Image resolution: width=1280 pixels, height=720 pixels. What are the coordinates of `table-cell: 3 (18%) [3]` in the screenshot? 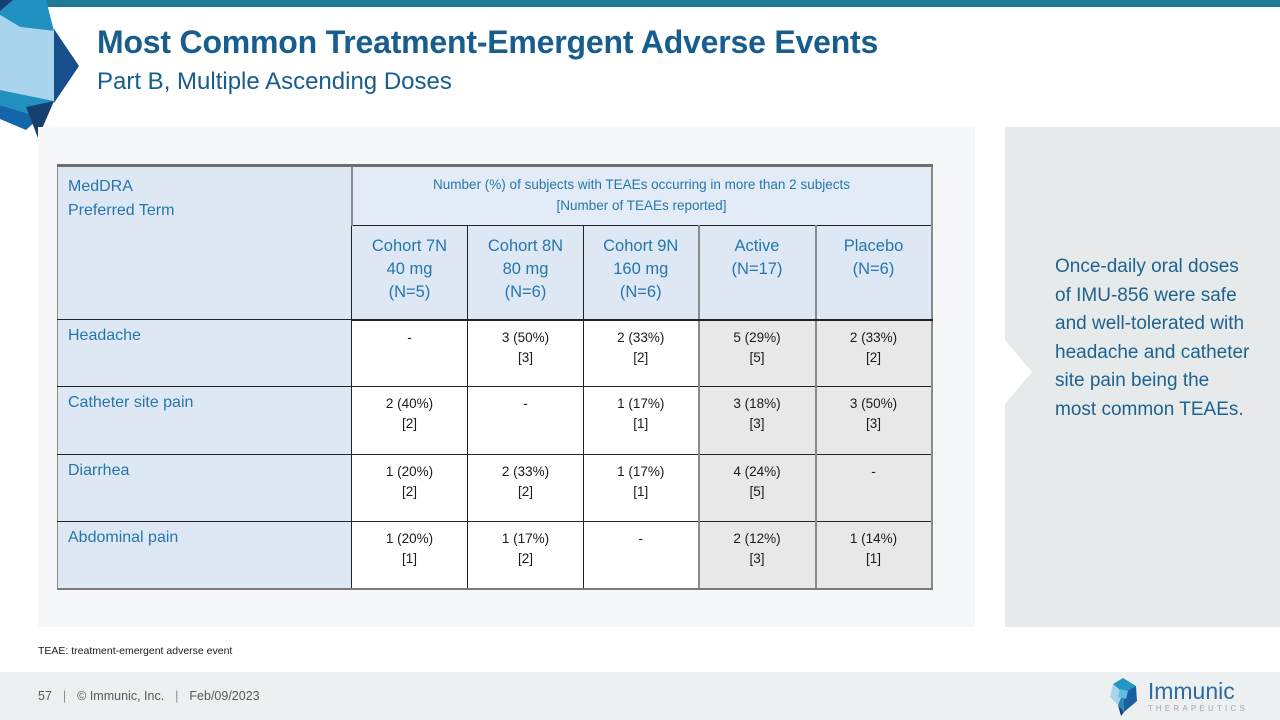 It's located at (756, 420).